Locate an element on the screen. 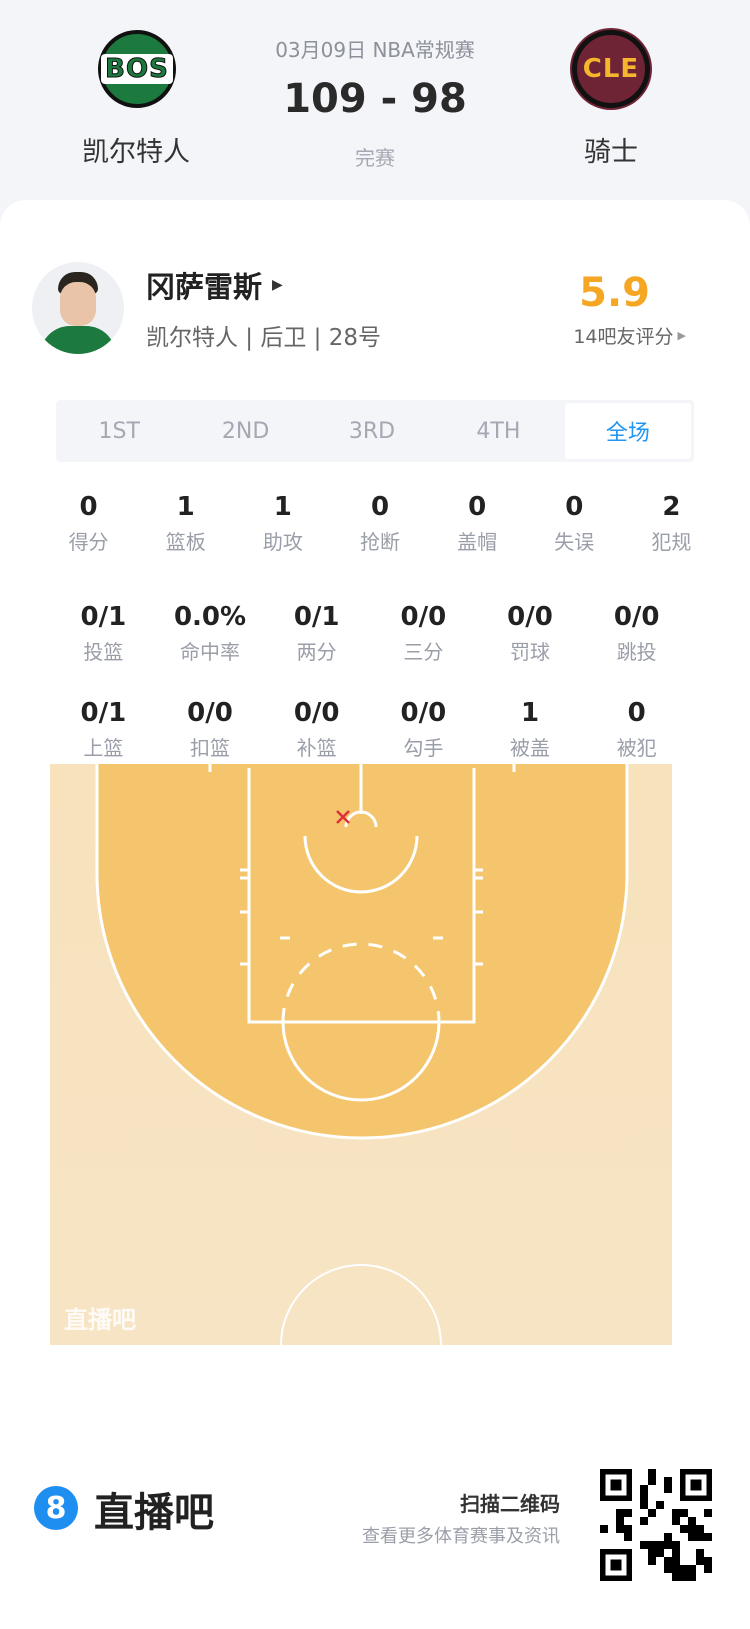  stat-得分: 0 得分 is located at coordinates (88, 523).